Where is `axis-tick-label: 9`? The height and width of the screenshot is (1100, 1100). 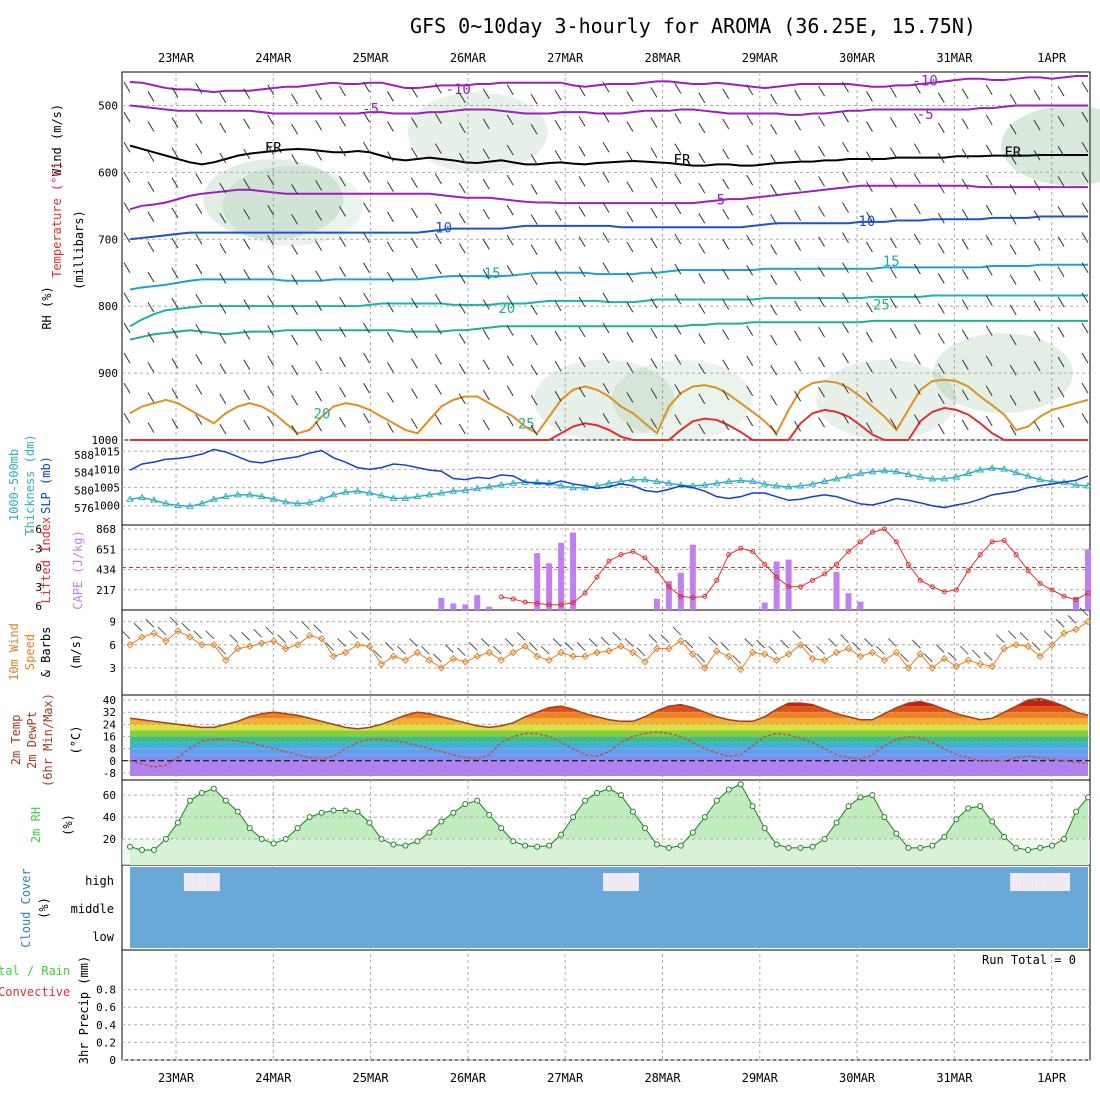 axis-tick-label: 9 is located at coordinates (112, 622).